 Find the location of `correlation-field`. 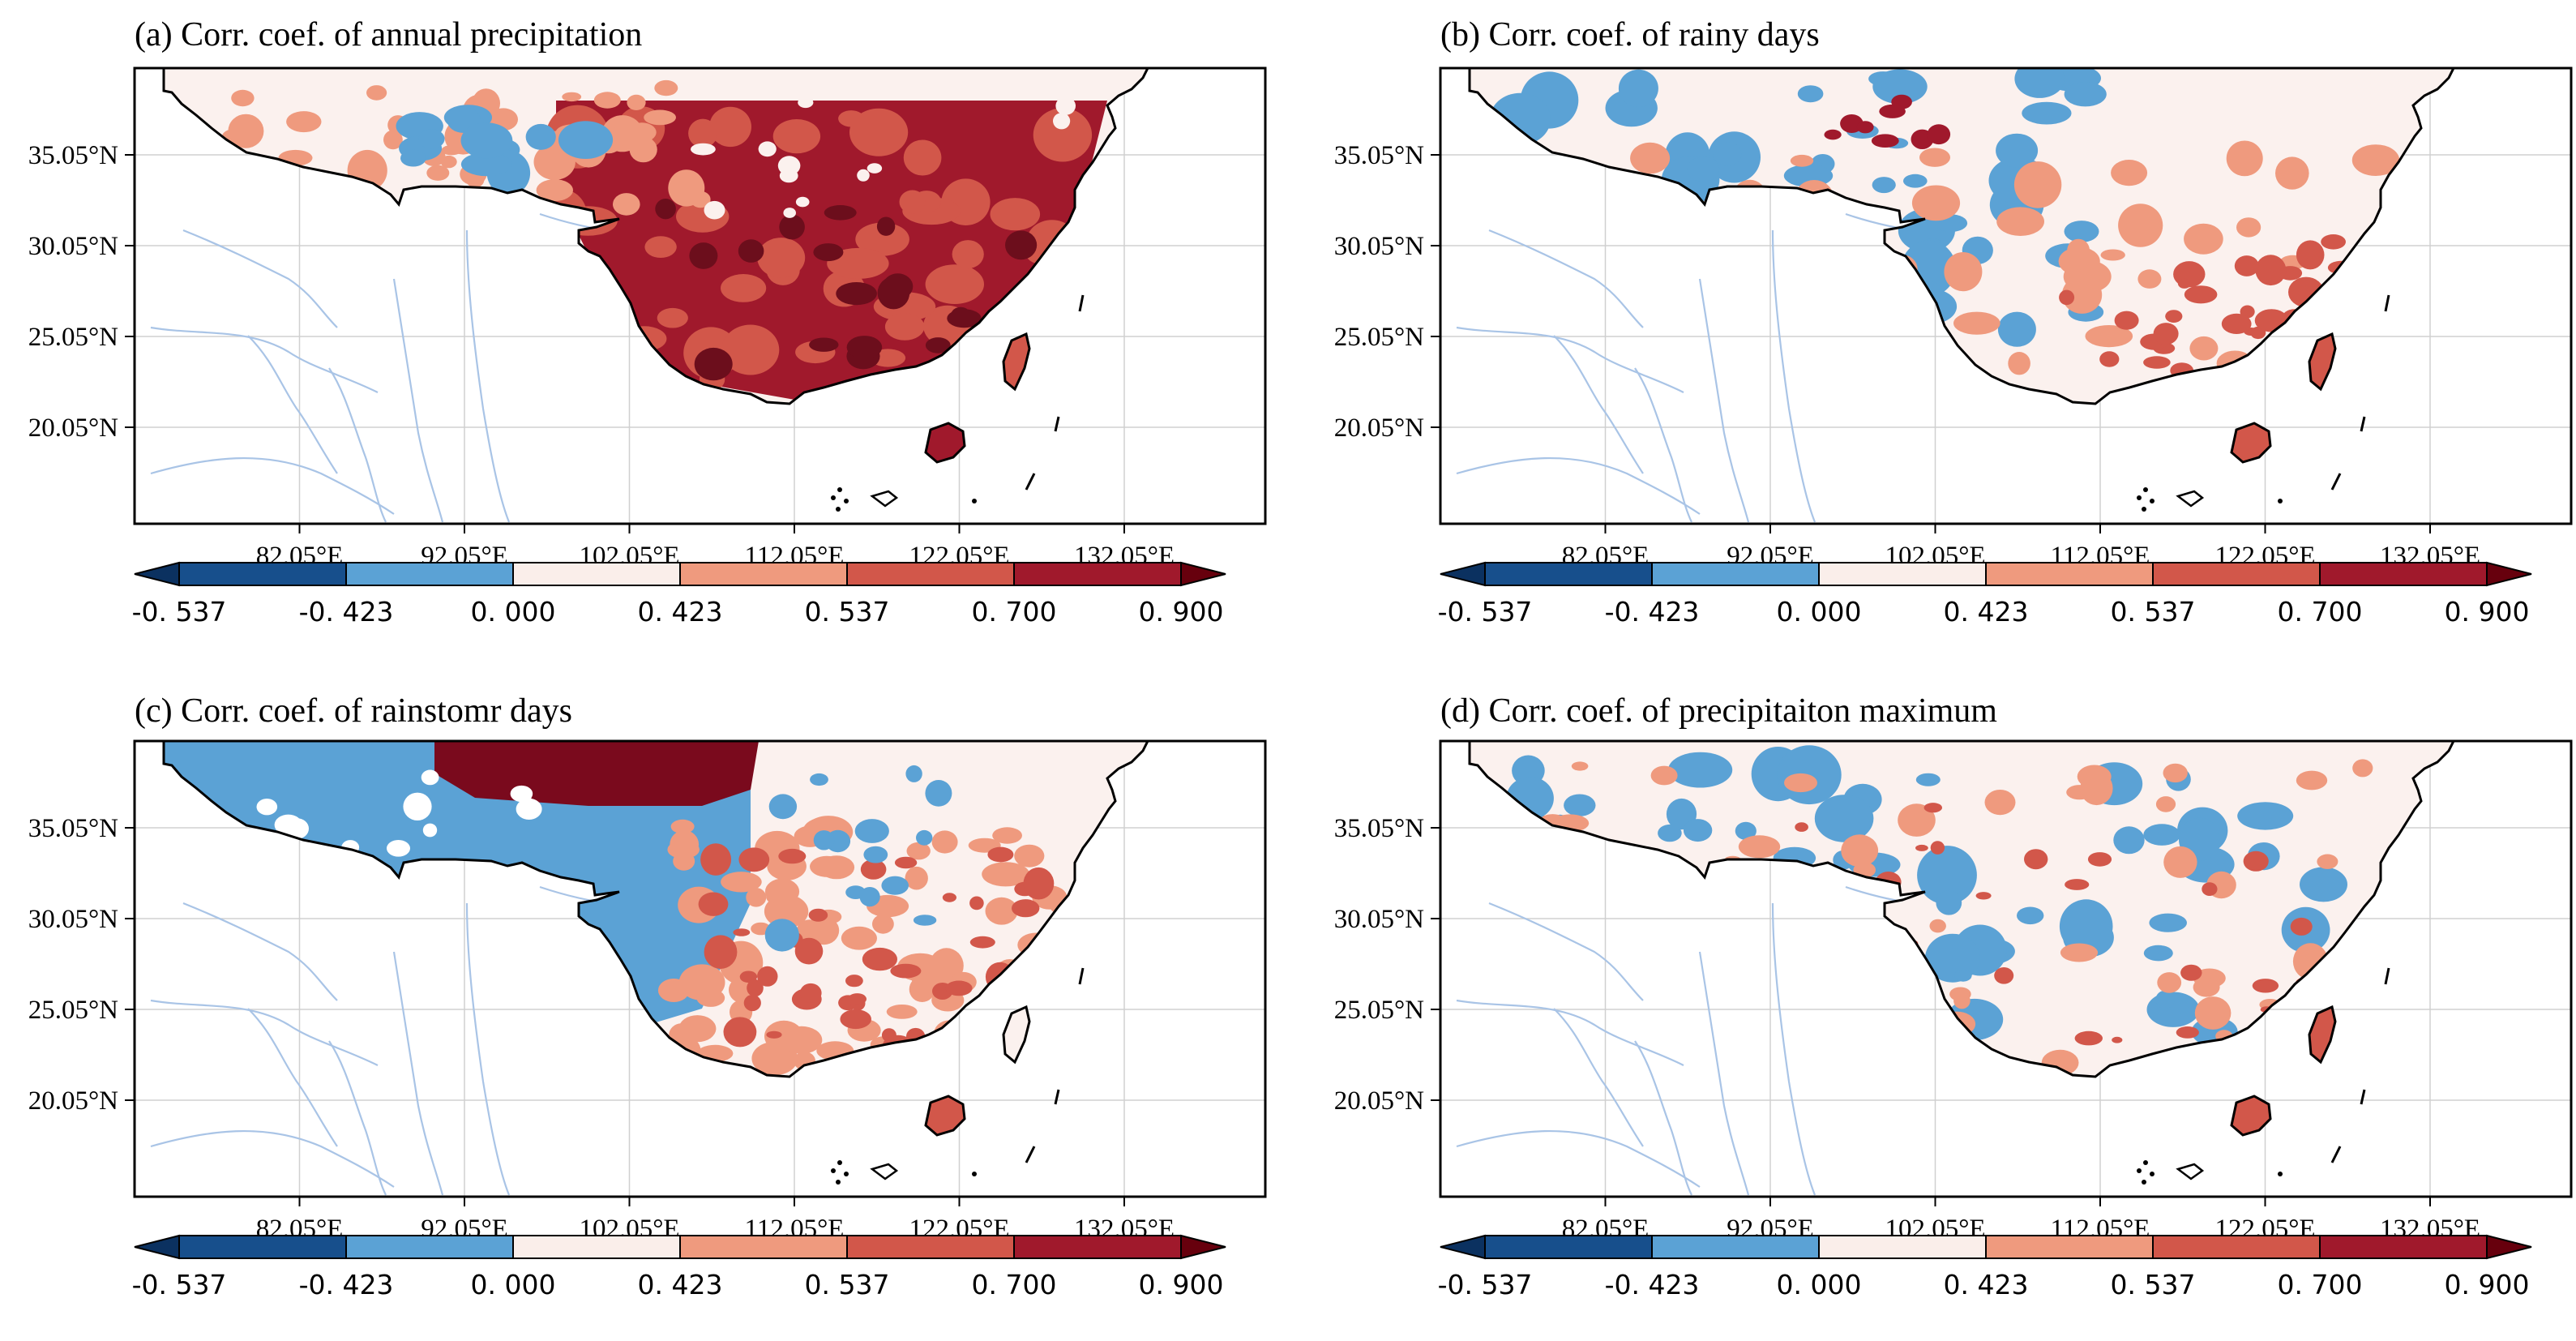

correlation-field is located at coordinates (656, 236).